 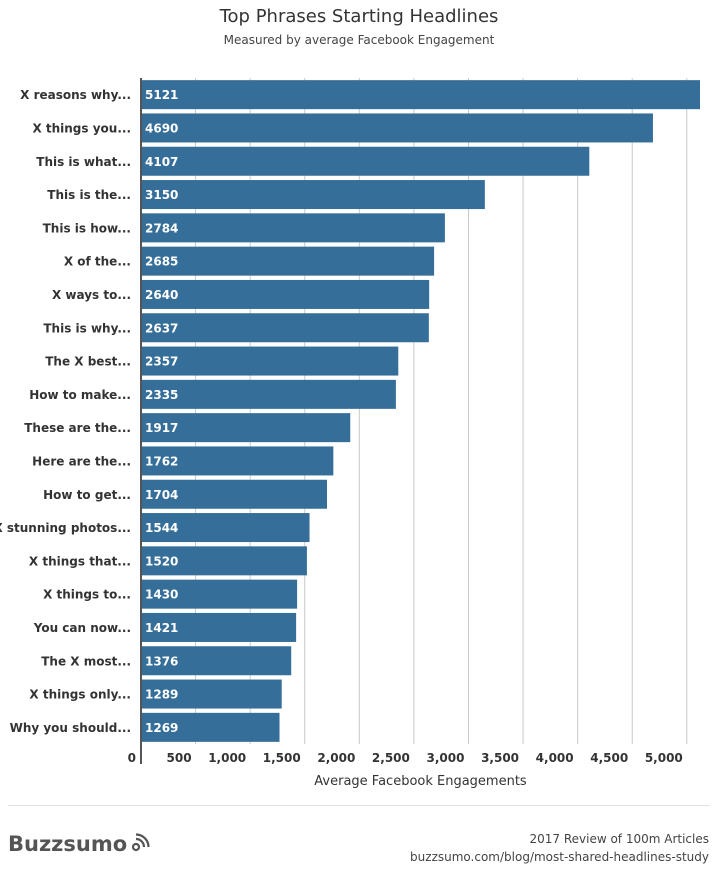 What do you see at coordinates (161, 595) in the screenshot?
I see `bar-value-label: 1430` at bounding box center [161, 595].